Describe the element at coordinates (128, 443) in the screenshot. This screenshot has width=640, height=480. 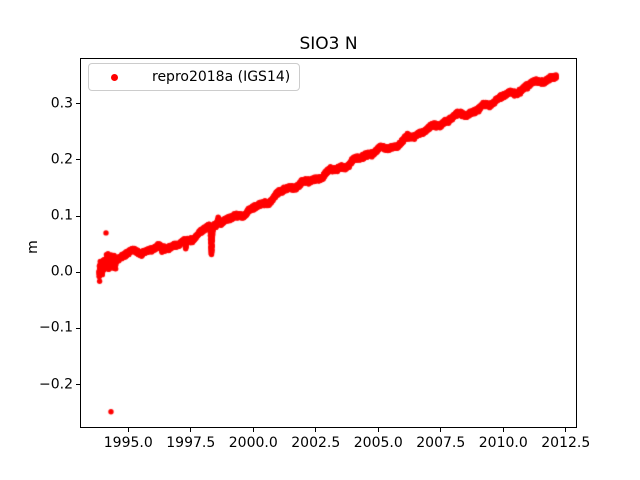
I see `x-tick-label: 1995.0` at that location.